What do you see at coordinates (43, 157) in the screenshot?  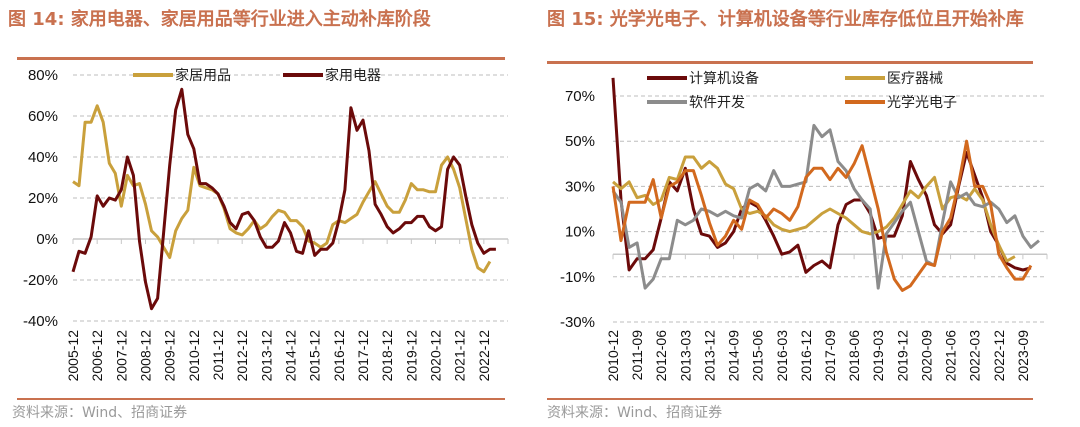 I see `y-tick-label: 40%` at bounding box center [43, 157].